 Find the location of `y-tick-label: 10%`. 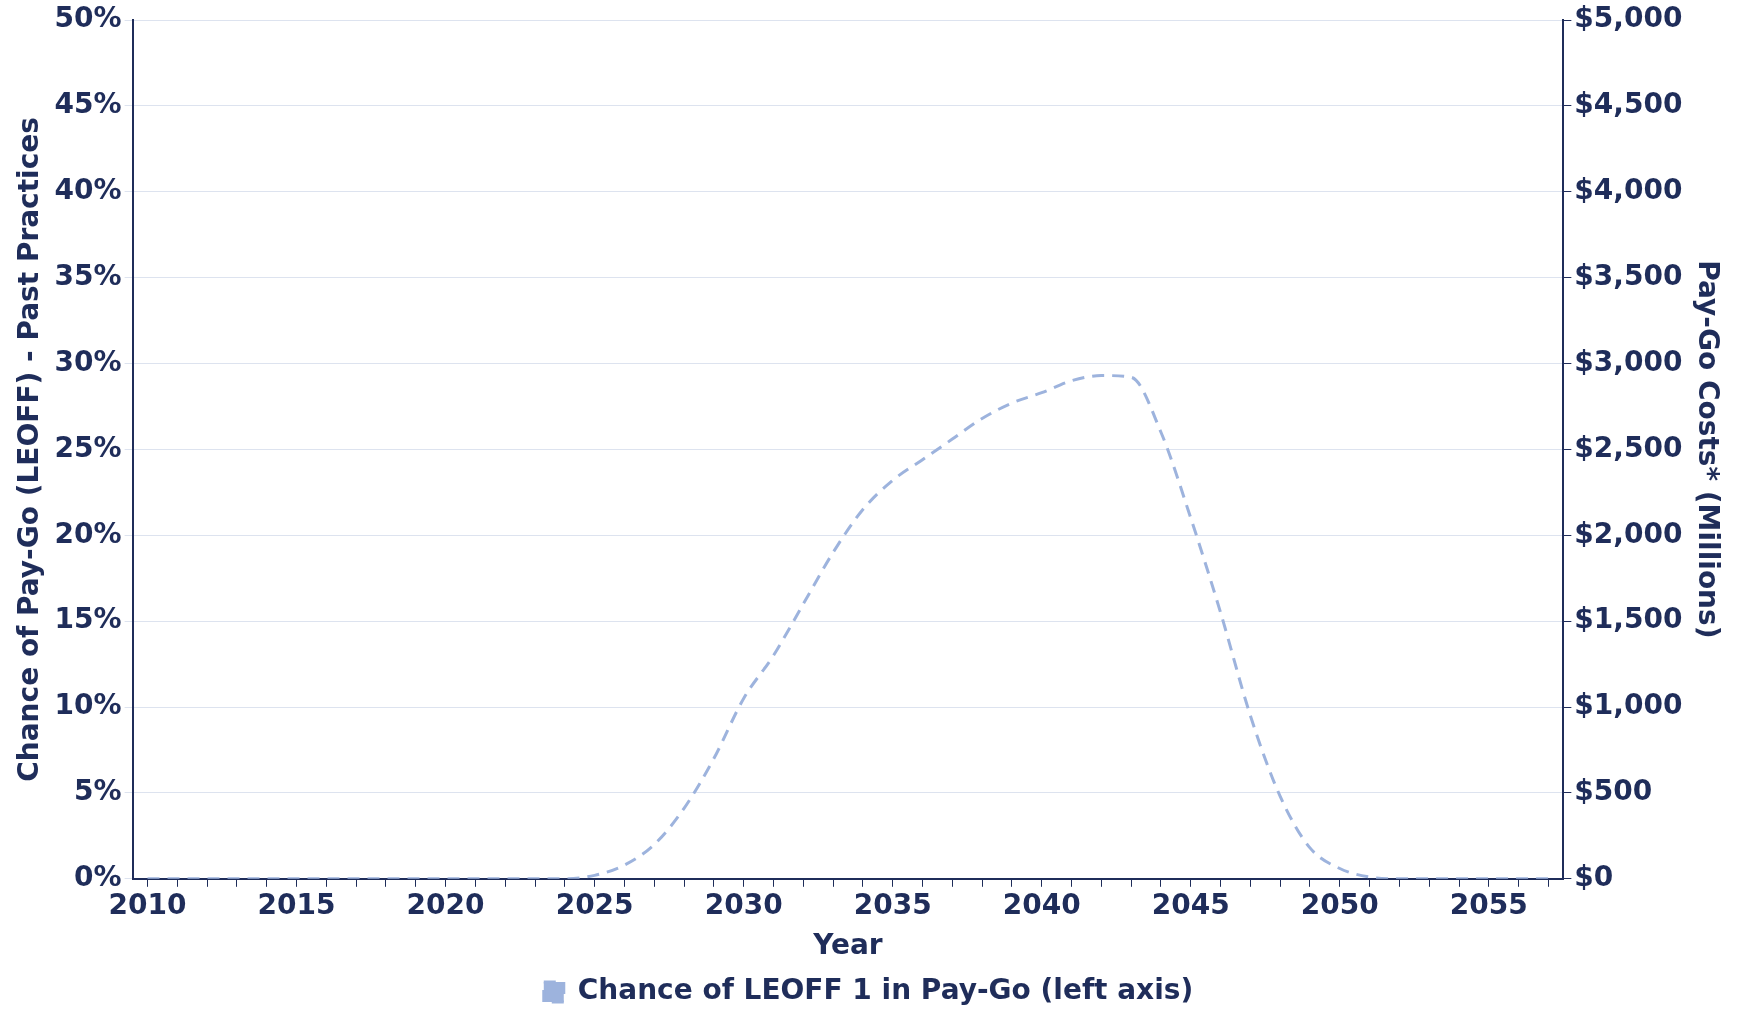

y-tick-label: 10% is located at coordinates (88, 705).